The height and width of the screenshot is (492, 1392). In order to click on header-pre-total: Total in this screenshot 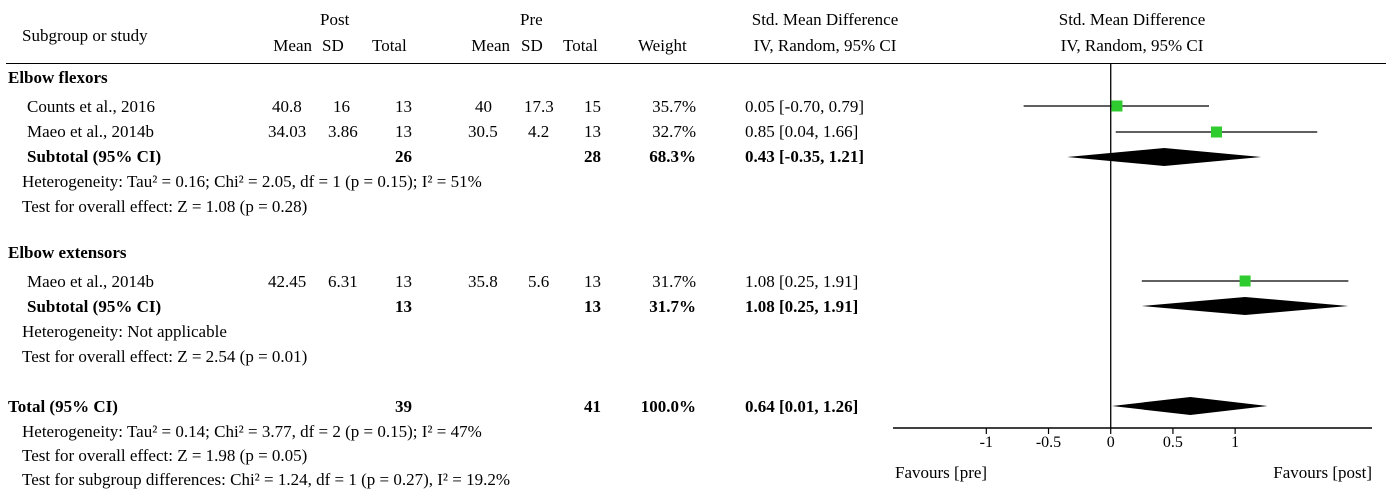, I will do `click(580, 45)`.